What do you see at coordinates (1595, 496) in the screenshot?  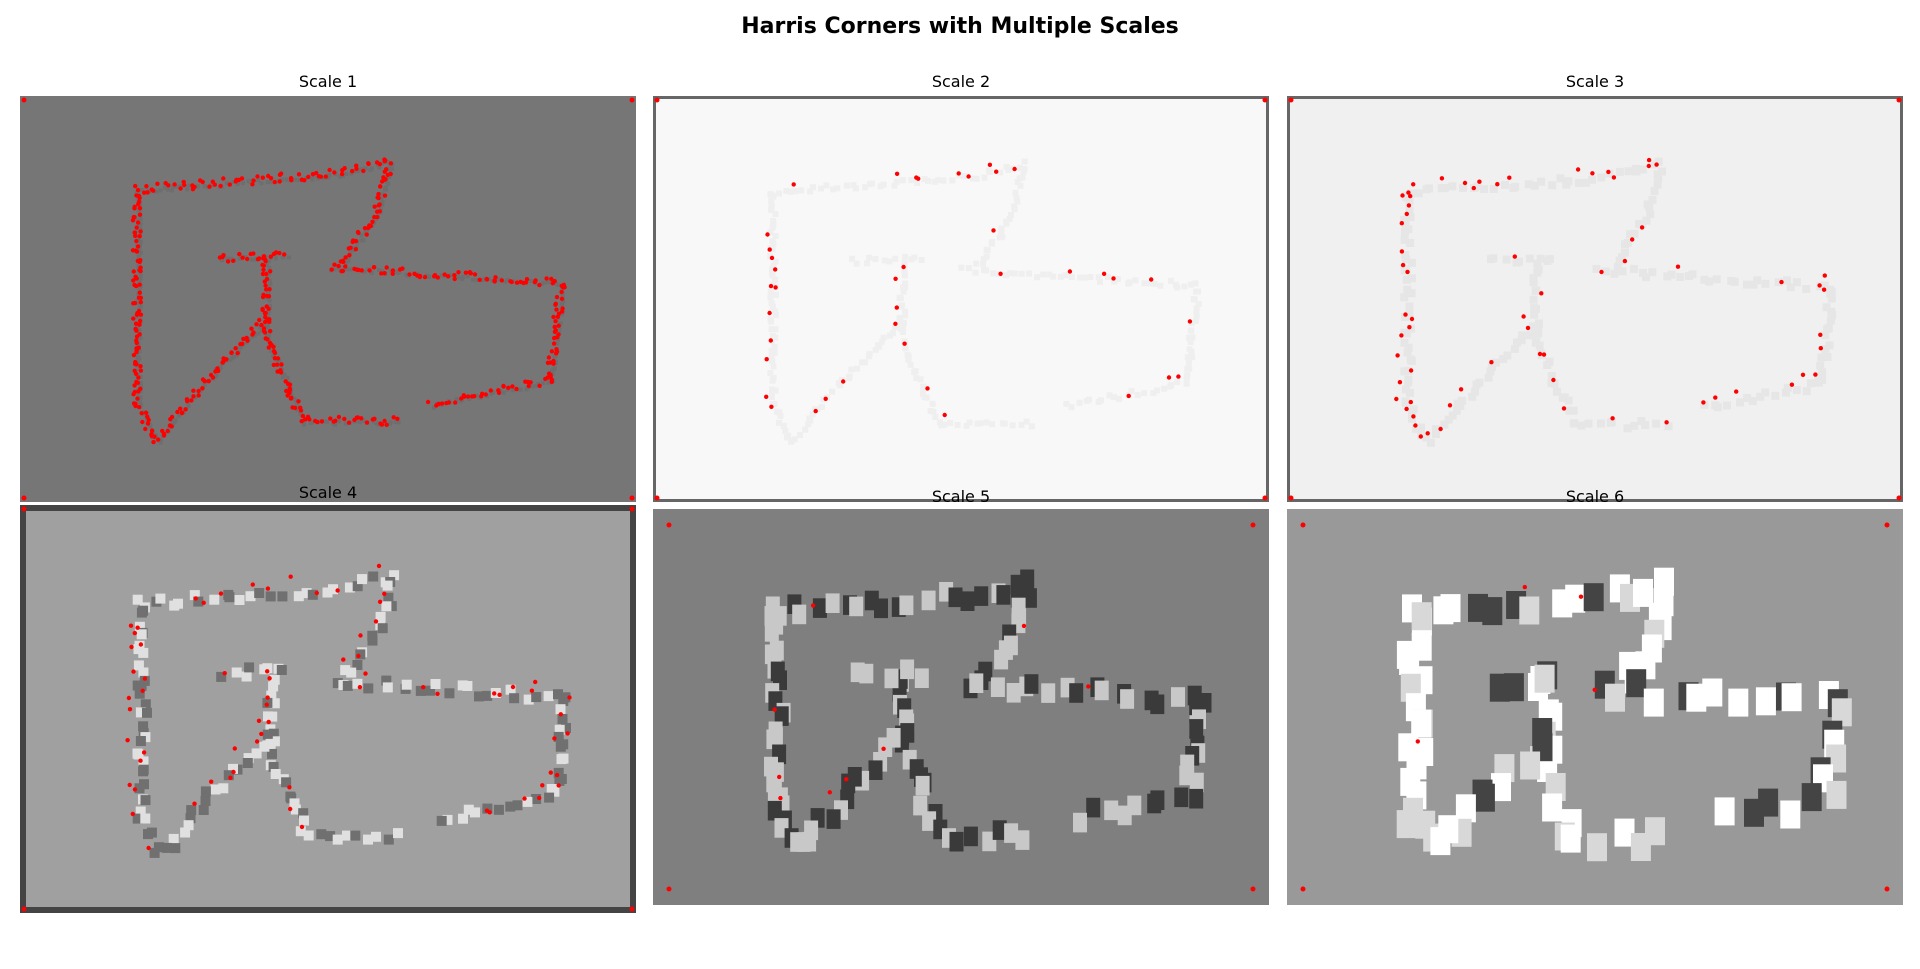 I see `panel-title: Scale 6` at bounding box center [1595, 496].